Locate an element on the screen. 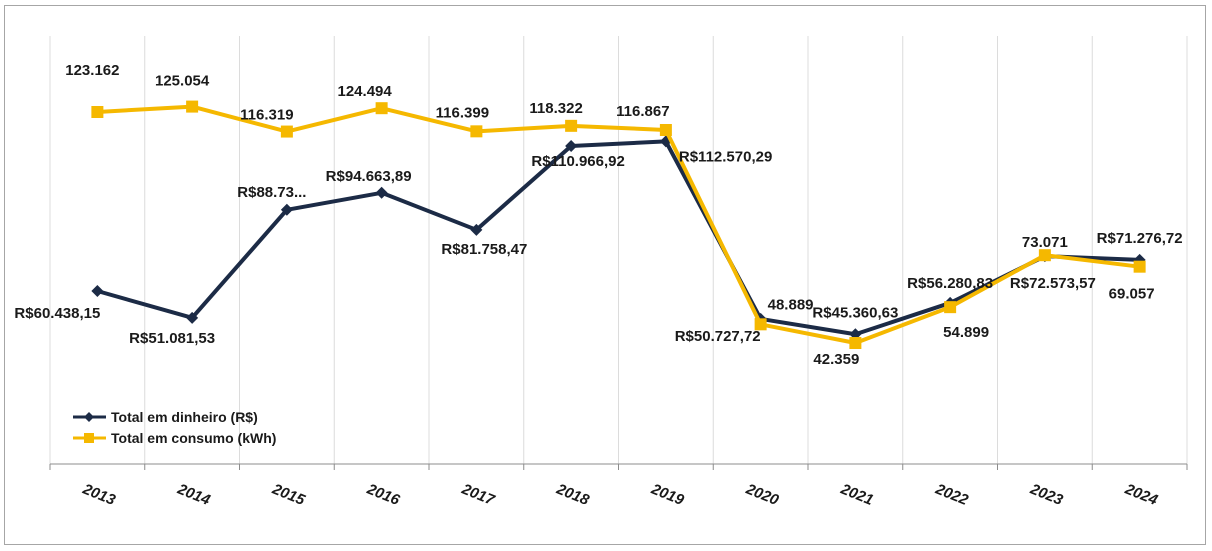 The image size is (1212, 551). x-tick-label: 2017 is located at coordinates (477, 494).